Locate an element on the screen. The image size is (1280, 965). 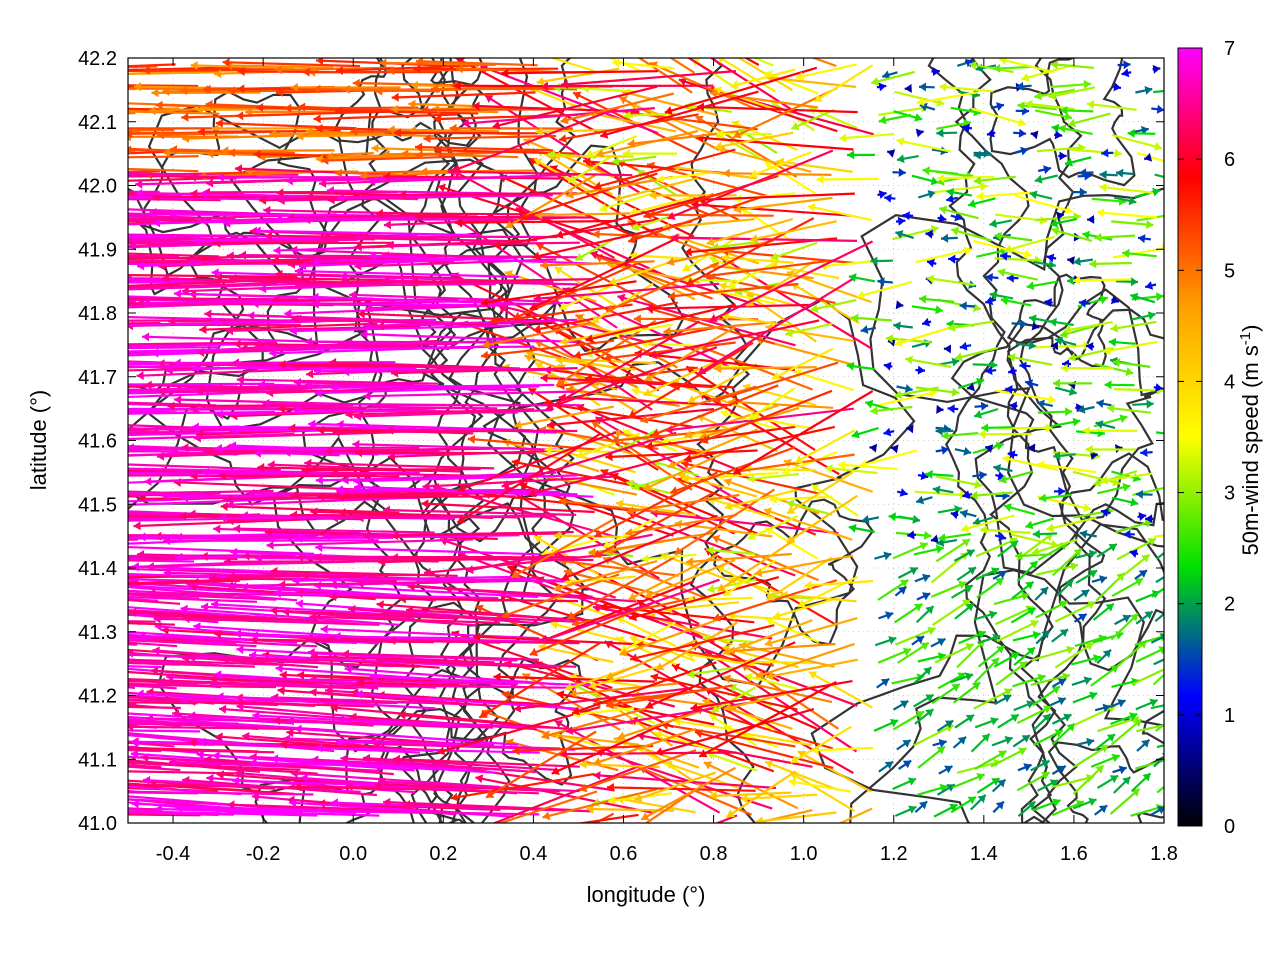
x-tick-label: 1.0 is located at coordinates (804, 854).